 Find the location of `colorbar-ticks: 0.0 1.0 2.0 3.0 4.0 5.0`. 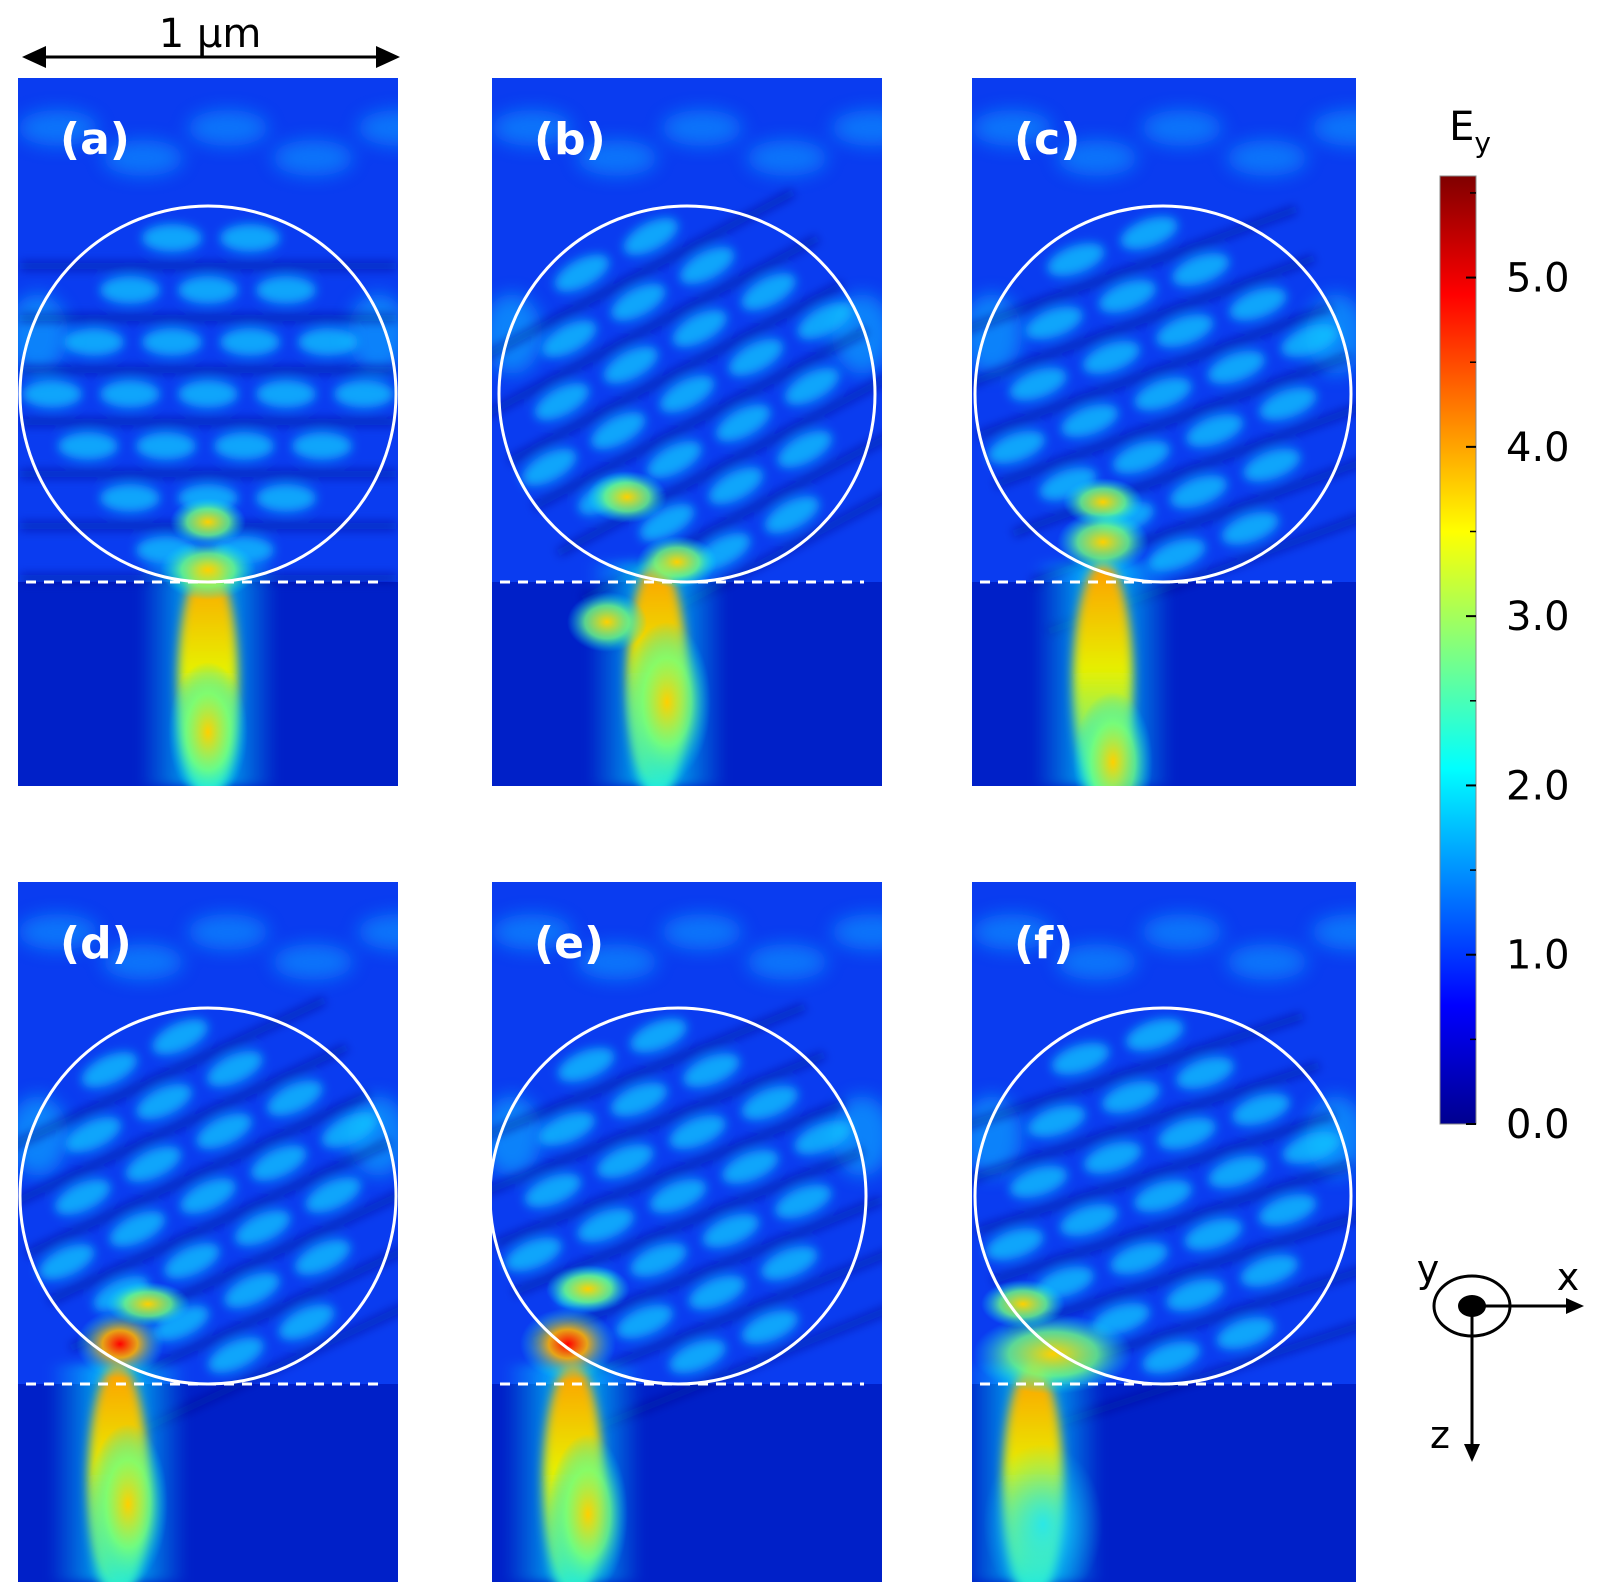

colorbar-ticks: 0.0 1.0 2.0 3.0 4.0 5.0 is located at coordinates (1518, 670).